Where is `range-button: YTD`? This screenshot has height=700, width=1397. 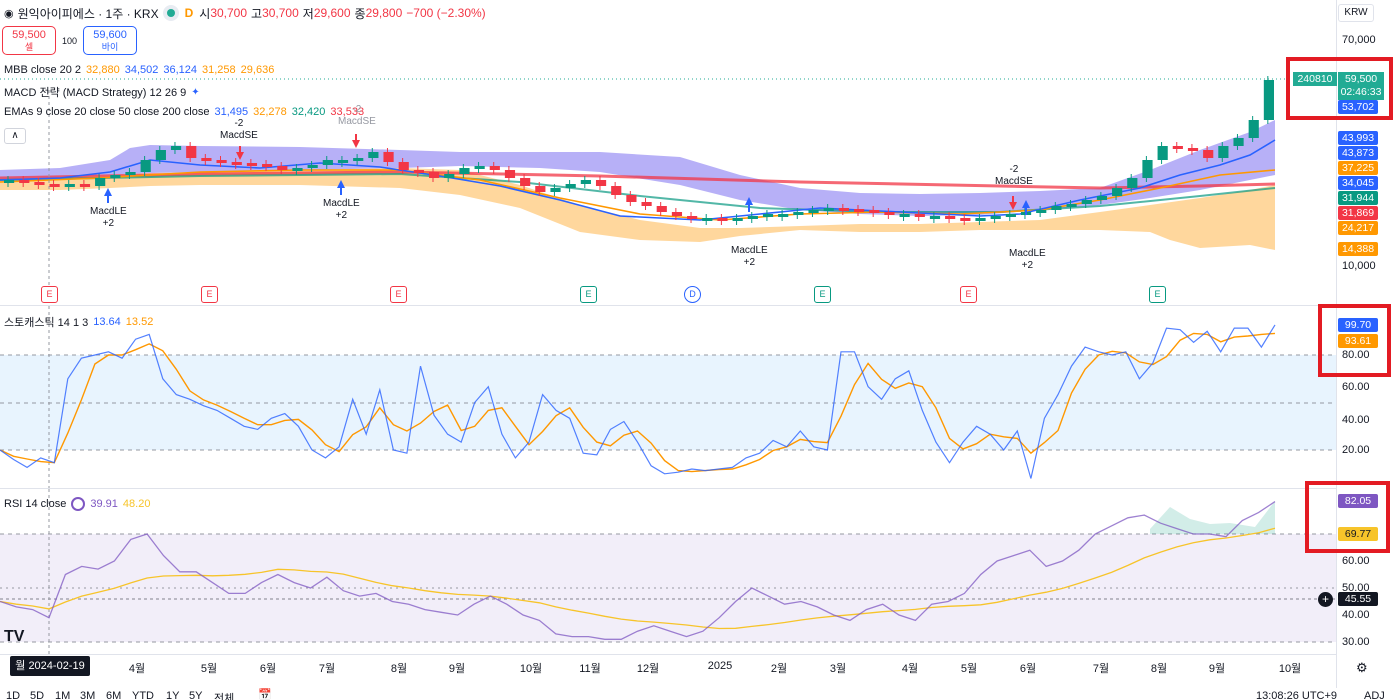 range-button: YTD is located at coordinates (143, 695).